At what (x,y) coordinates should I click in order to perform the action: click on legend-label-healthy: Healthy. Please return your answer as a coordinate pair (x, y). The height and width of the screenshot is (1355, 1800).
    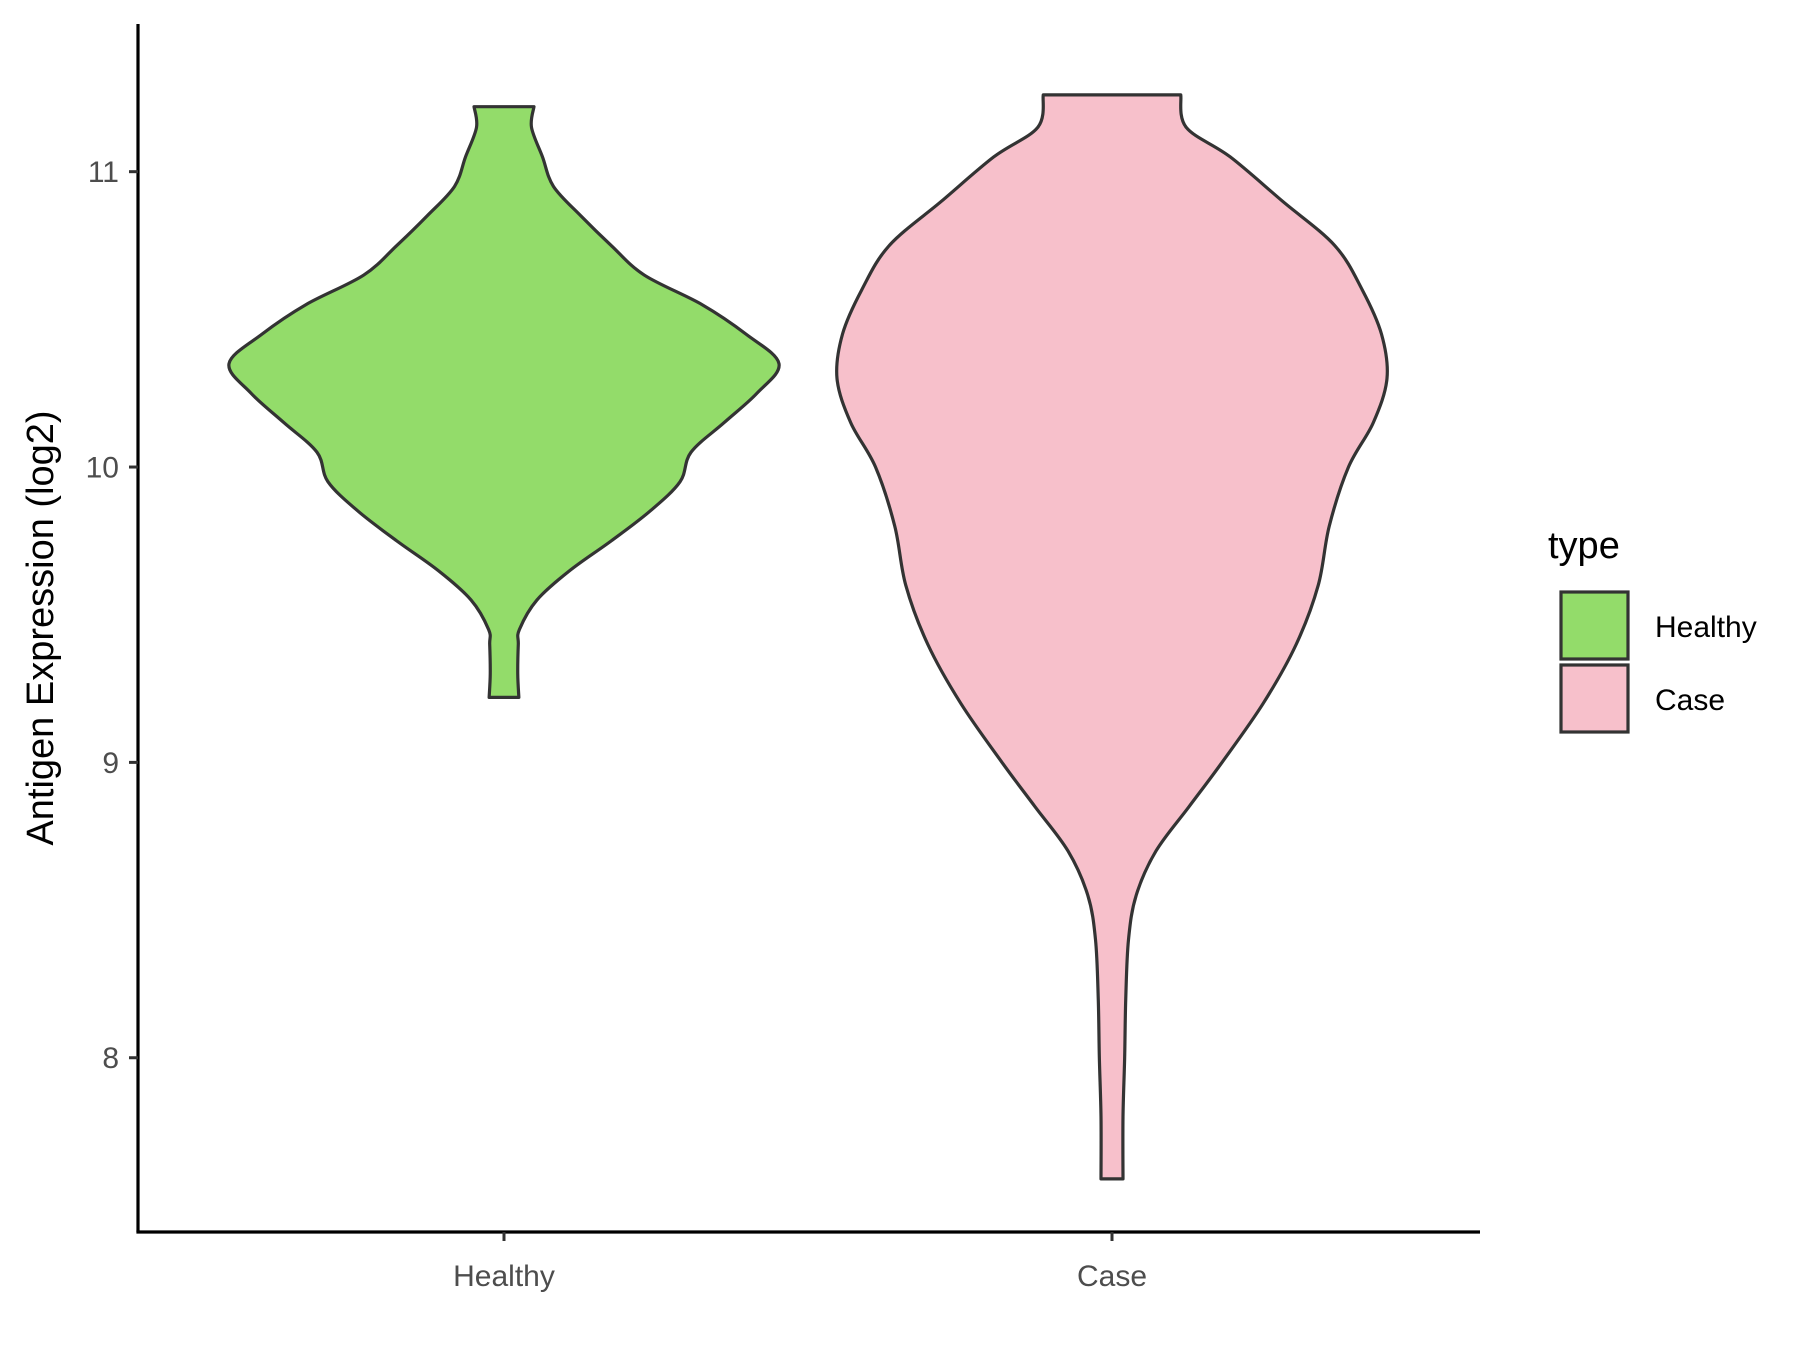
    Looking at the image, I should click on (1706, 627).